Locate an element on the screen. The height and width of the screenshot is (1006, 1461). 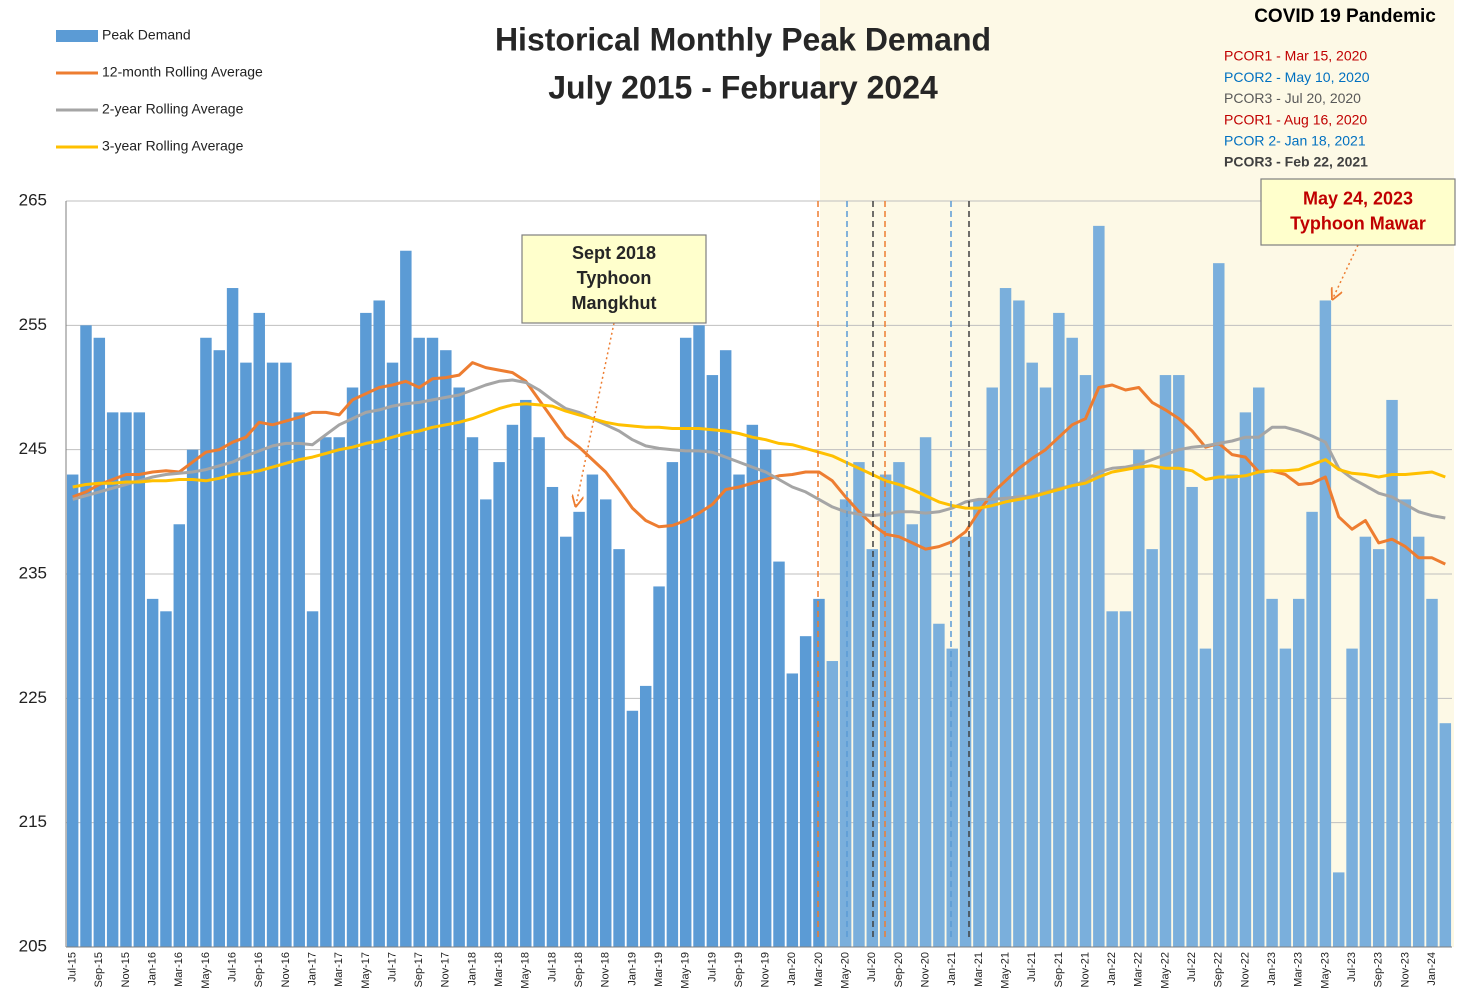
x-tick-label: Jan-19 is located at coordinates (632, 969).